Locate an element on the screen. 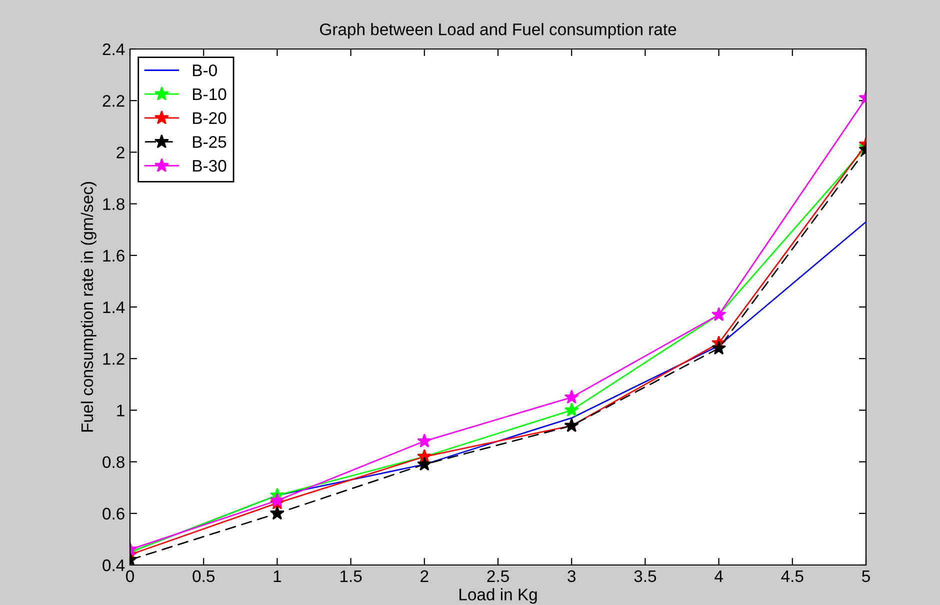 Image resolution: width=940 pixels, height=605 pixels. x-tick-label: 1.5 is located at coordinates (351, 576).